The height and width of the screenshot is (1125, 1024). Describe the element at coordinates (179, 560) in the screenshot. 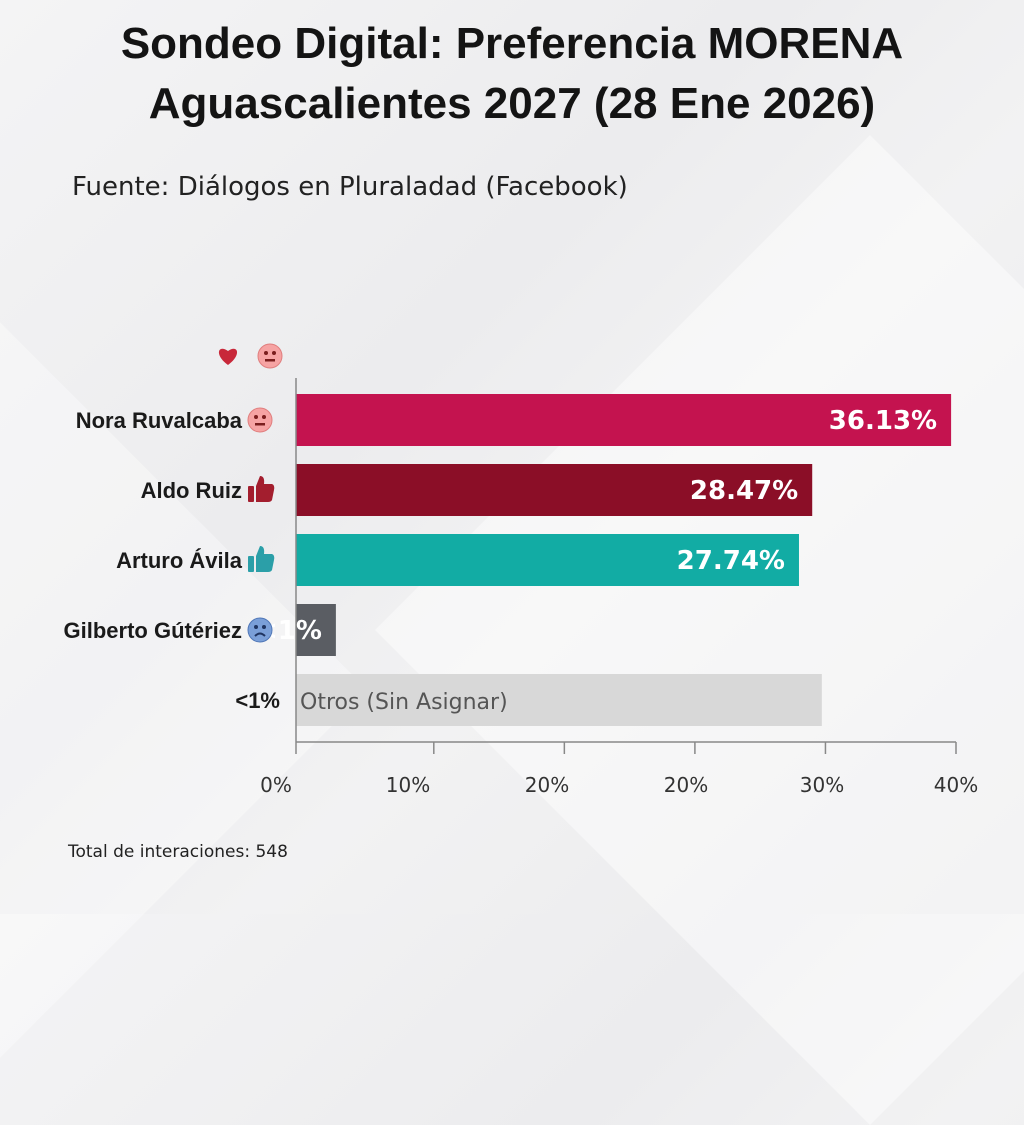

I see `category-label-2: Arturo Ávila` at that location.